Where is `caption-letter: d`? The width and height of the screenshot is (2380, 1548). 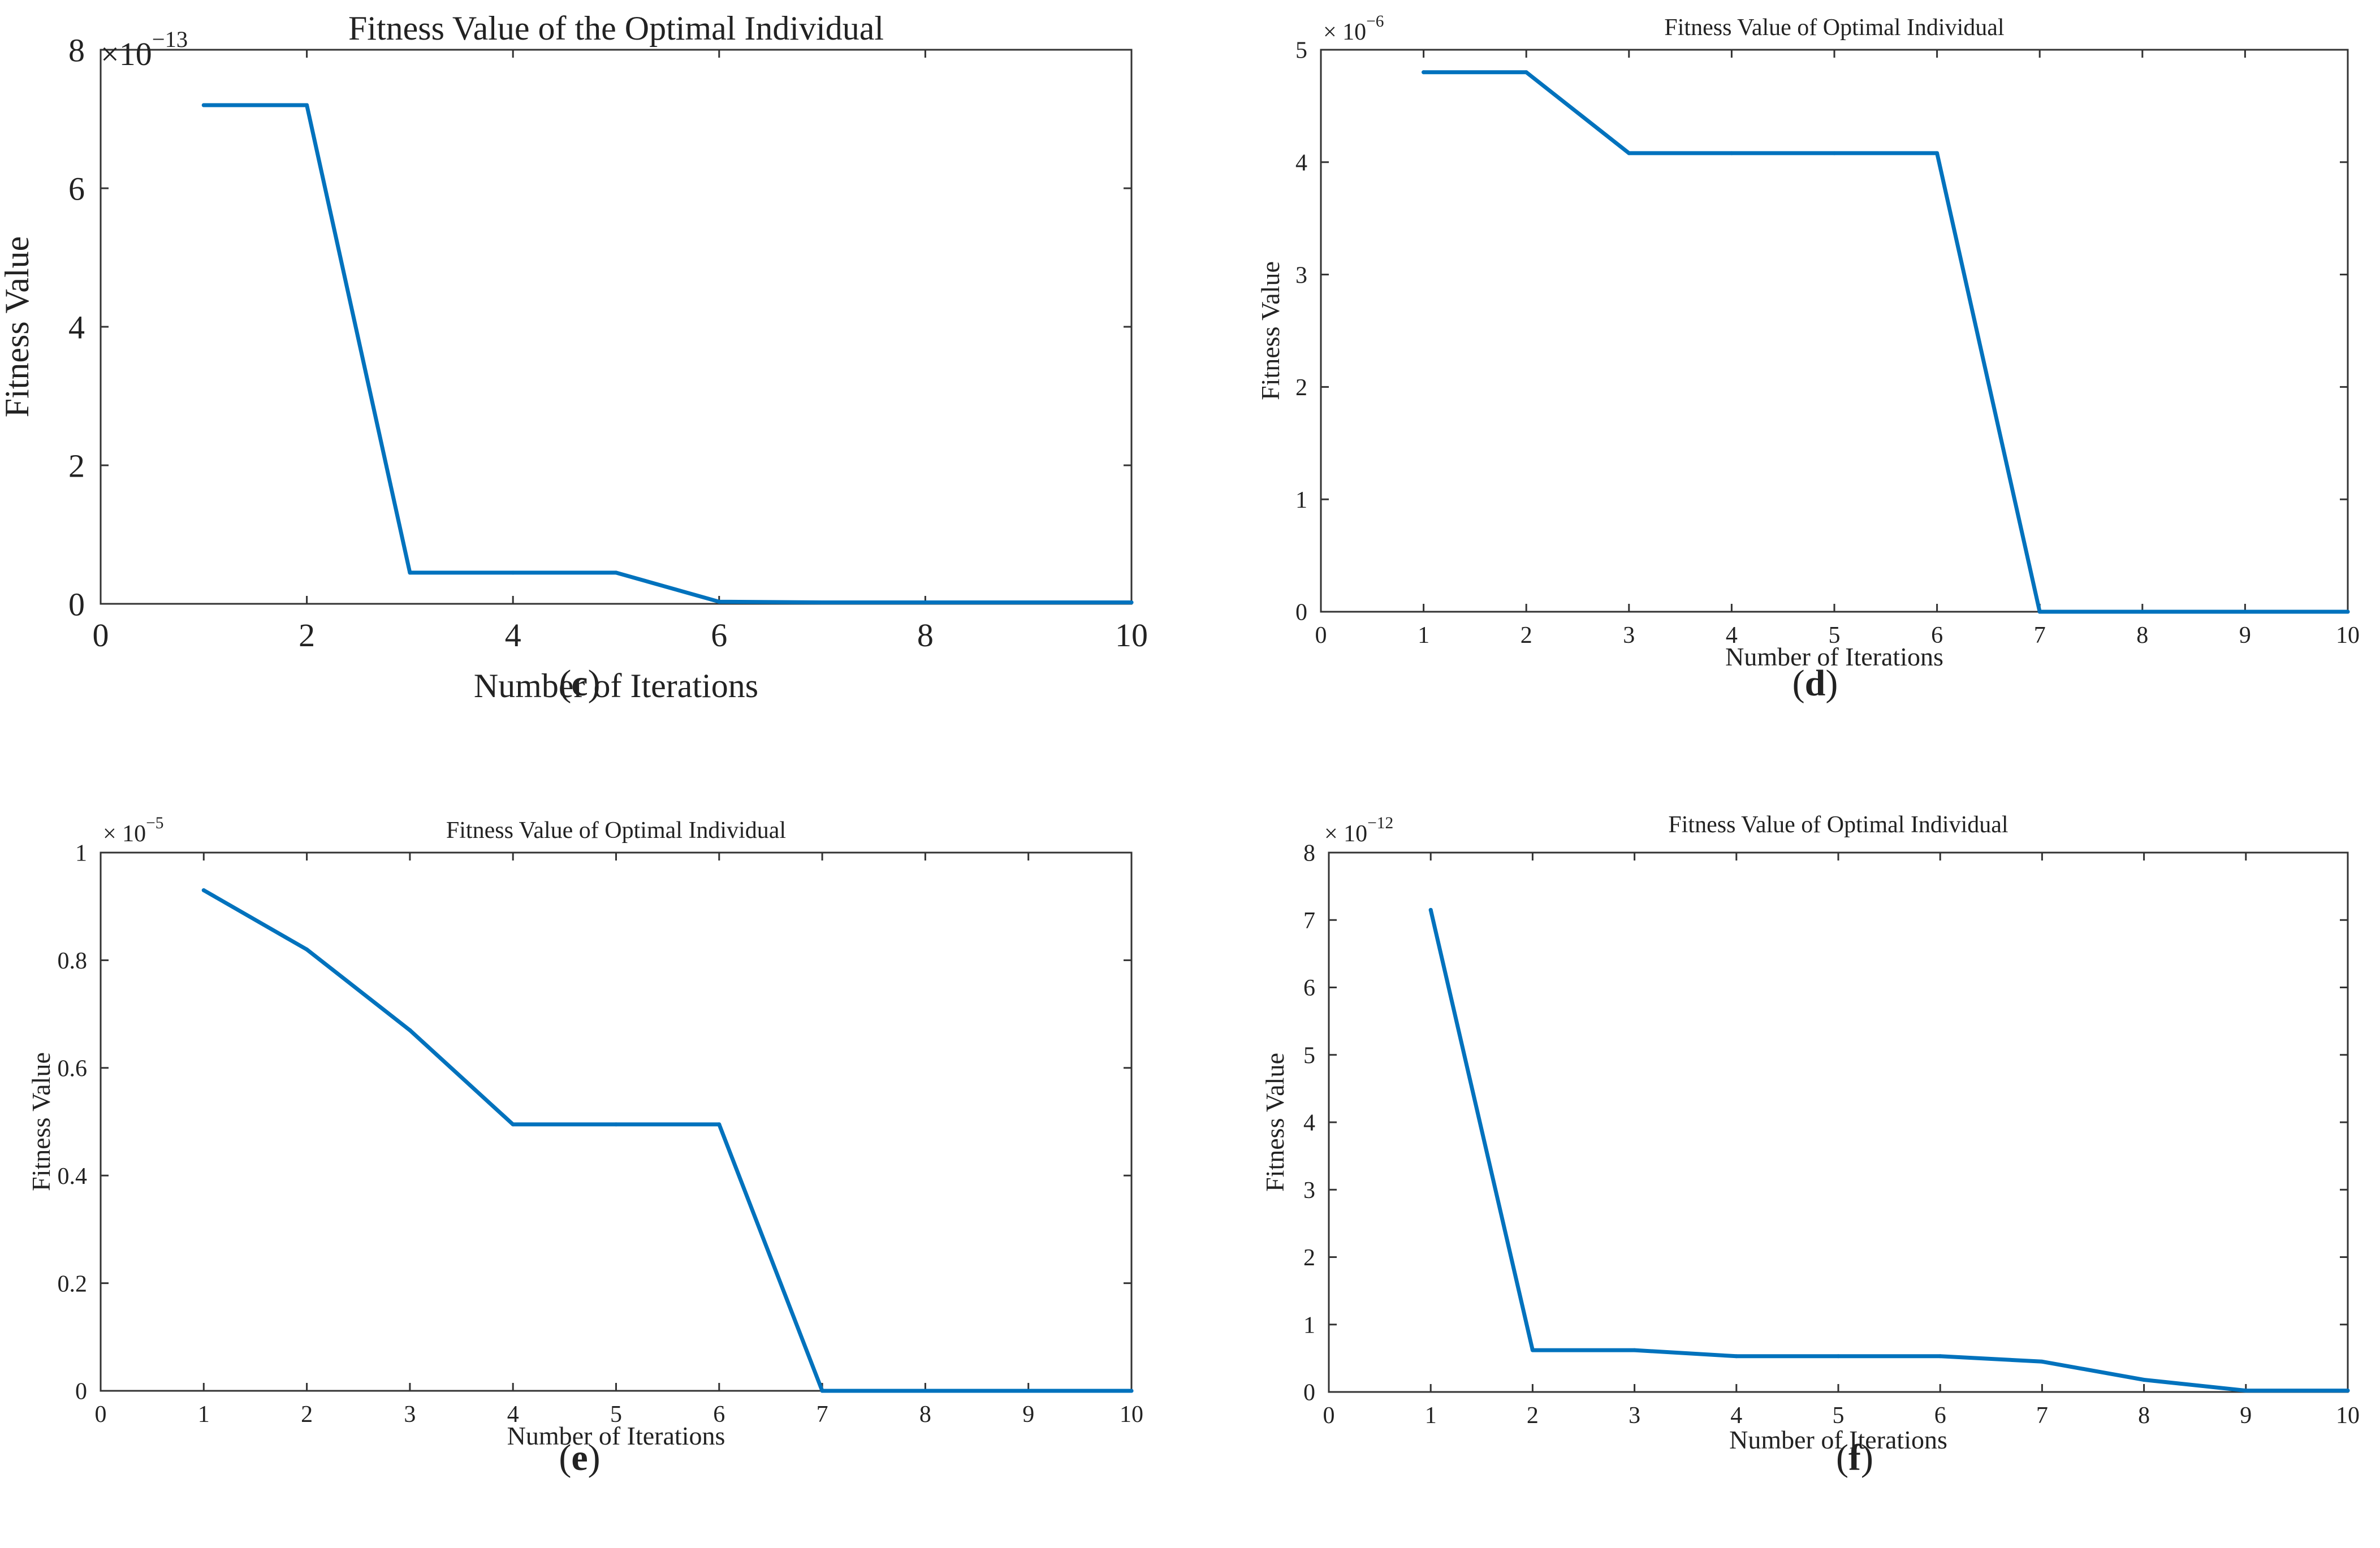 caption-letter: d is located at coordinates (1815, 684).